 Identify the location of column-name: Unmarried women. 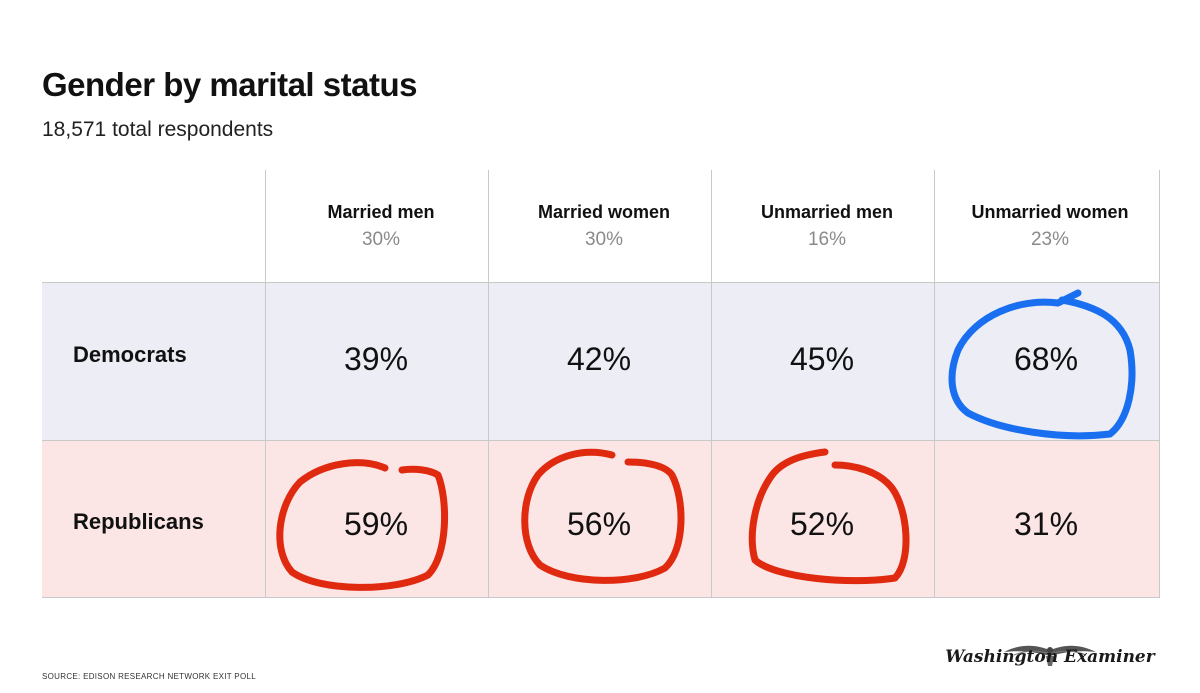
(1050, 212).